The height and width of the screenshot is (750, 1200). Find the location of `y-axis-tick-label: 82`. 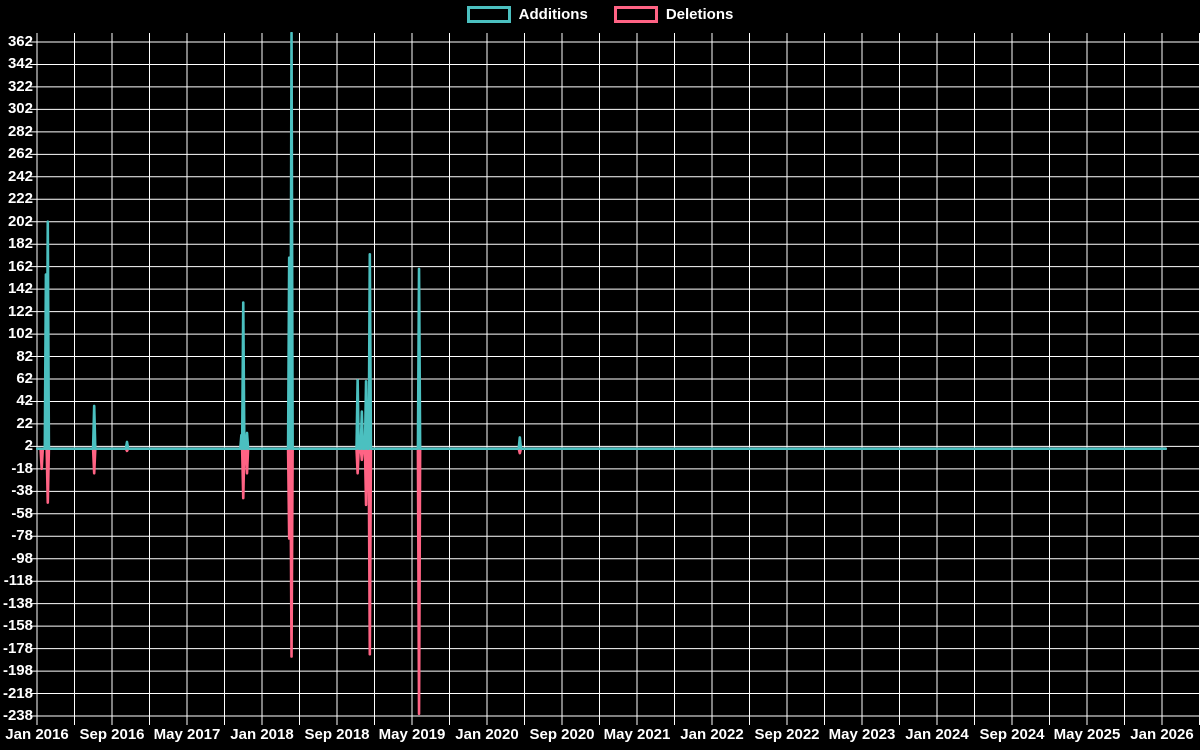

y-axis-tick-label: 82 is located at coordinates (24, 356).